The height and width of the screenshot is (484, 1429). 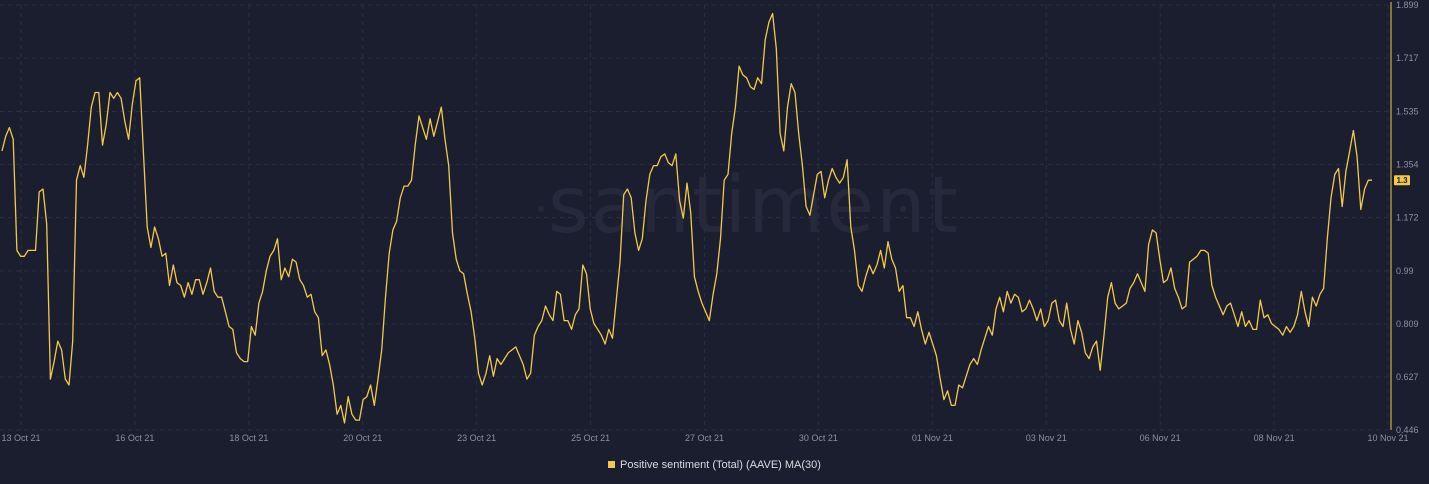 I want to click on x-tick-label: 27 Oct 21, so click(x=704, y=438).